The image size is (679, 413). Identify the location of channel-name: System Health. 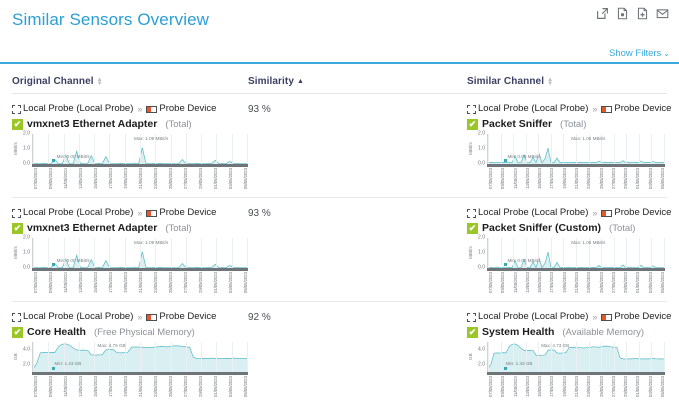
(518, 332).